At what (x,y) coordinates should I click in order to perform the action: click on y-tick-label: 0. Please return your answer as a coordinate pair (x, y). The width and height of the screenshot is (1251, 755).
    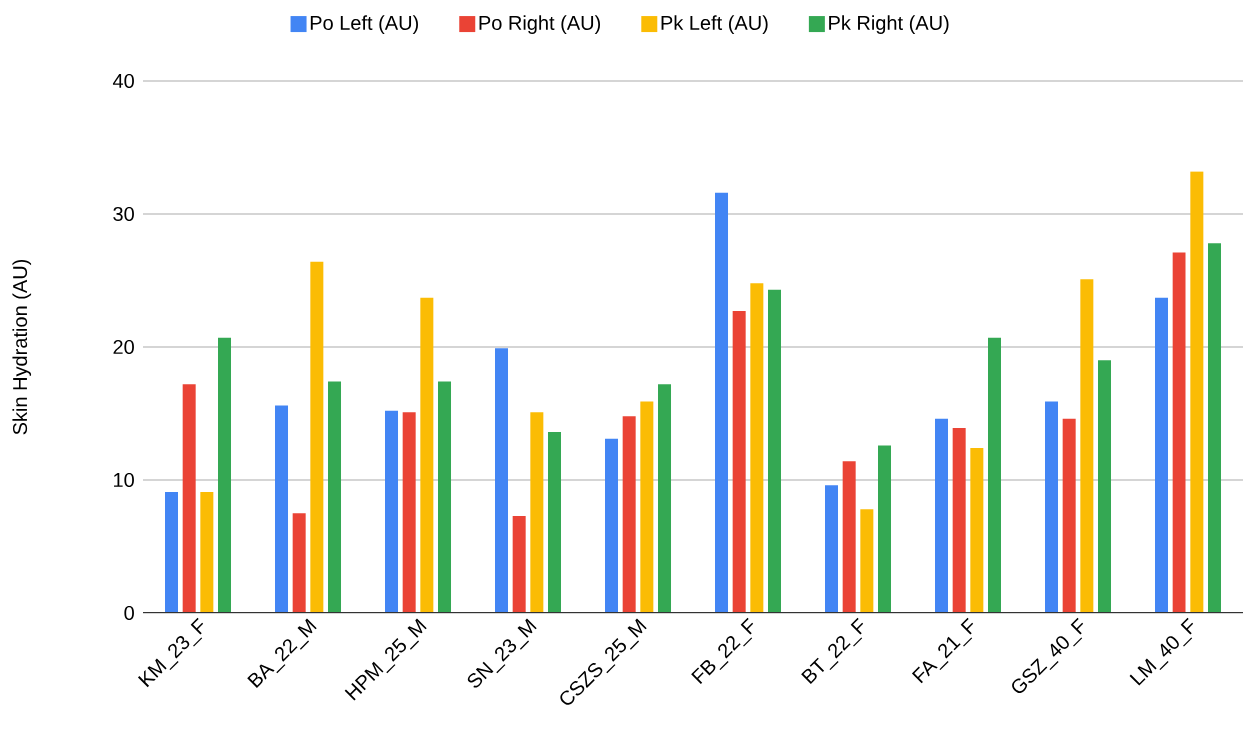
    Looking at the image, I should click on (129, 613).